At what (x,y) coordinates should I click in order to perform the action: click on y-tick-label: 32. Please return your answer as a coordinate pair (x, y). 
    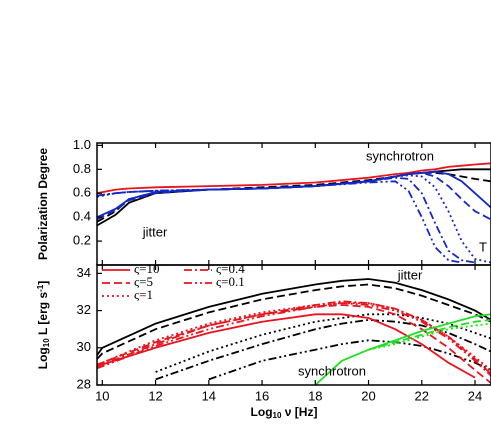
    Looking at the image, I should click on (84, 309).